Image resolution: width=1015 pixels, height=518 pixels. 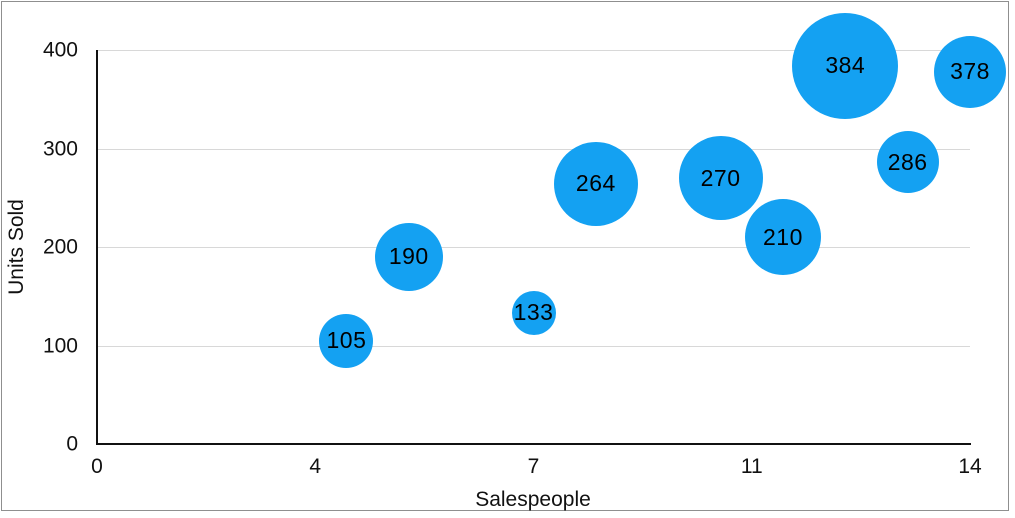 What do you see at coordinates (751, 466) in the screenshot?
I see `x-tick-label: 11` at bounding box center [751, 466].